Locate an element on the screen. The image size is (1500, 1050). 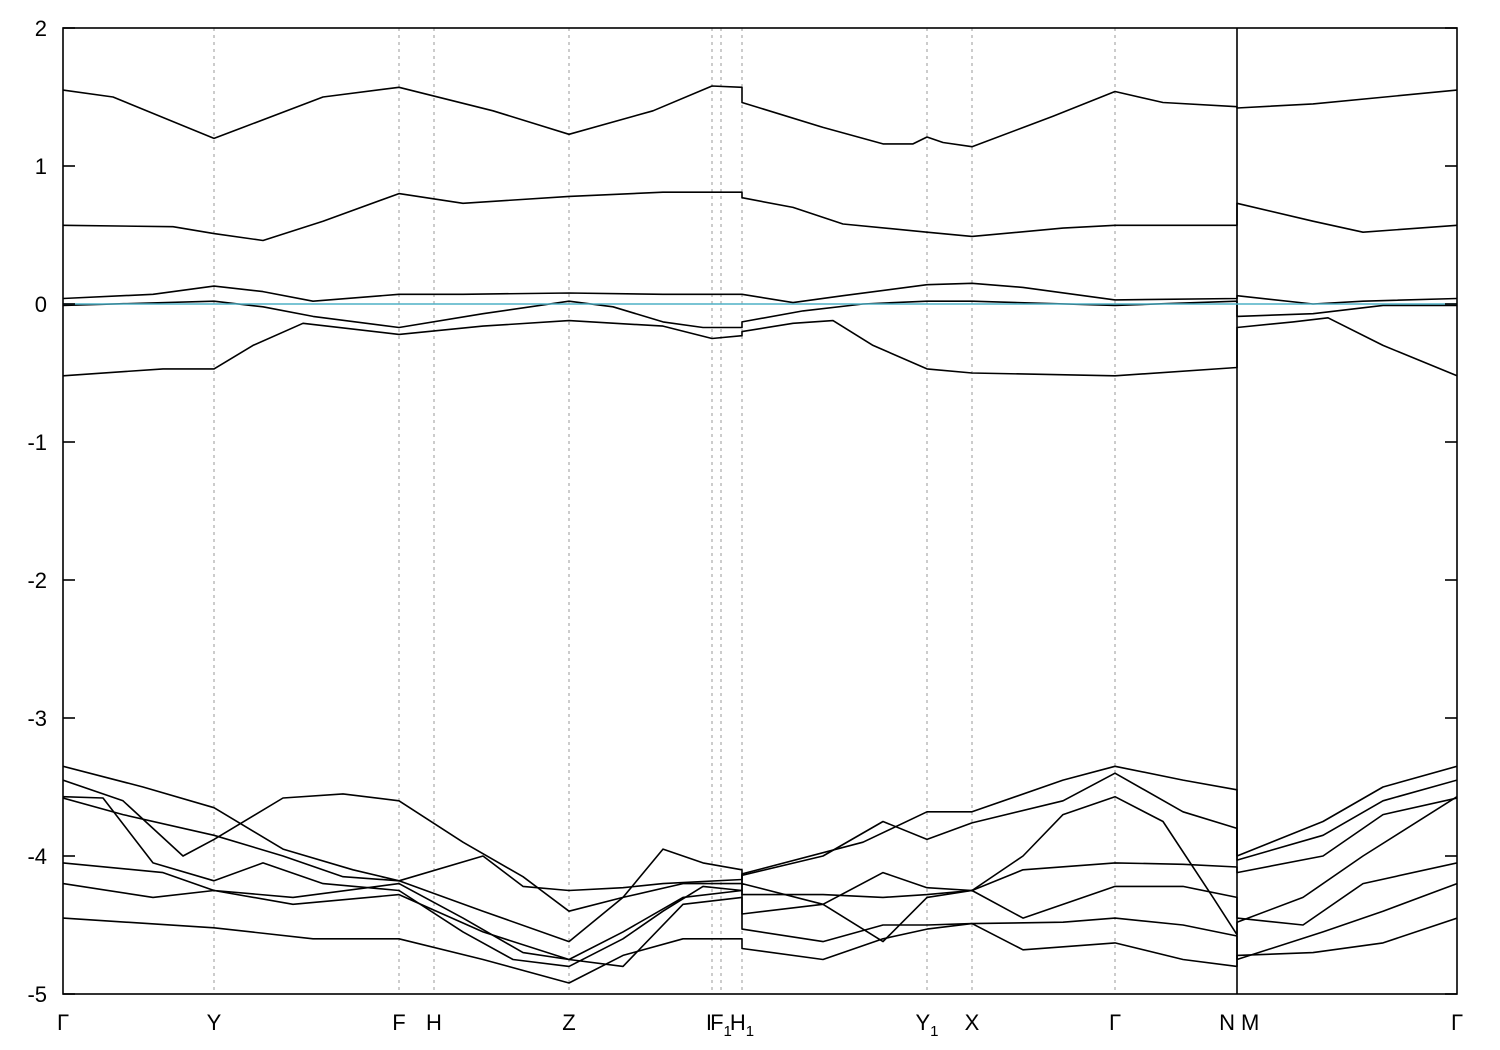
kpoint-label: X is located at coordinates (972, 1022).